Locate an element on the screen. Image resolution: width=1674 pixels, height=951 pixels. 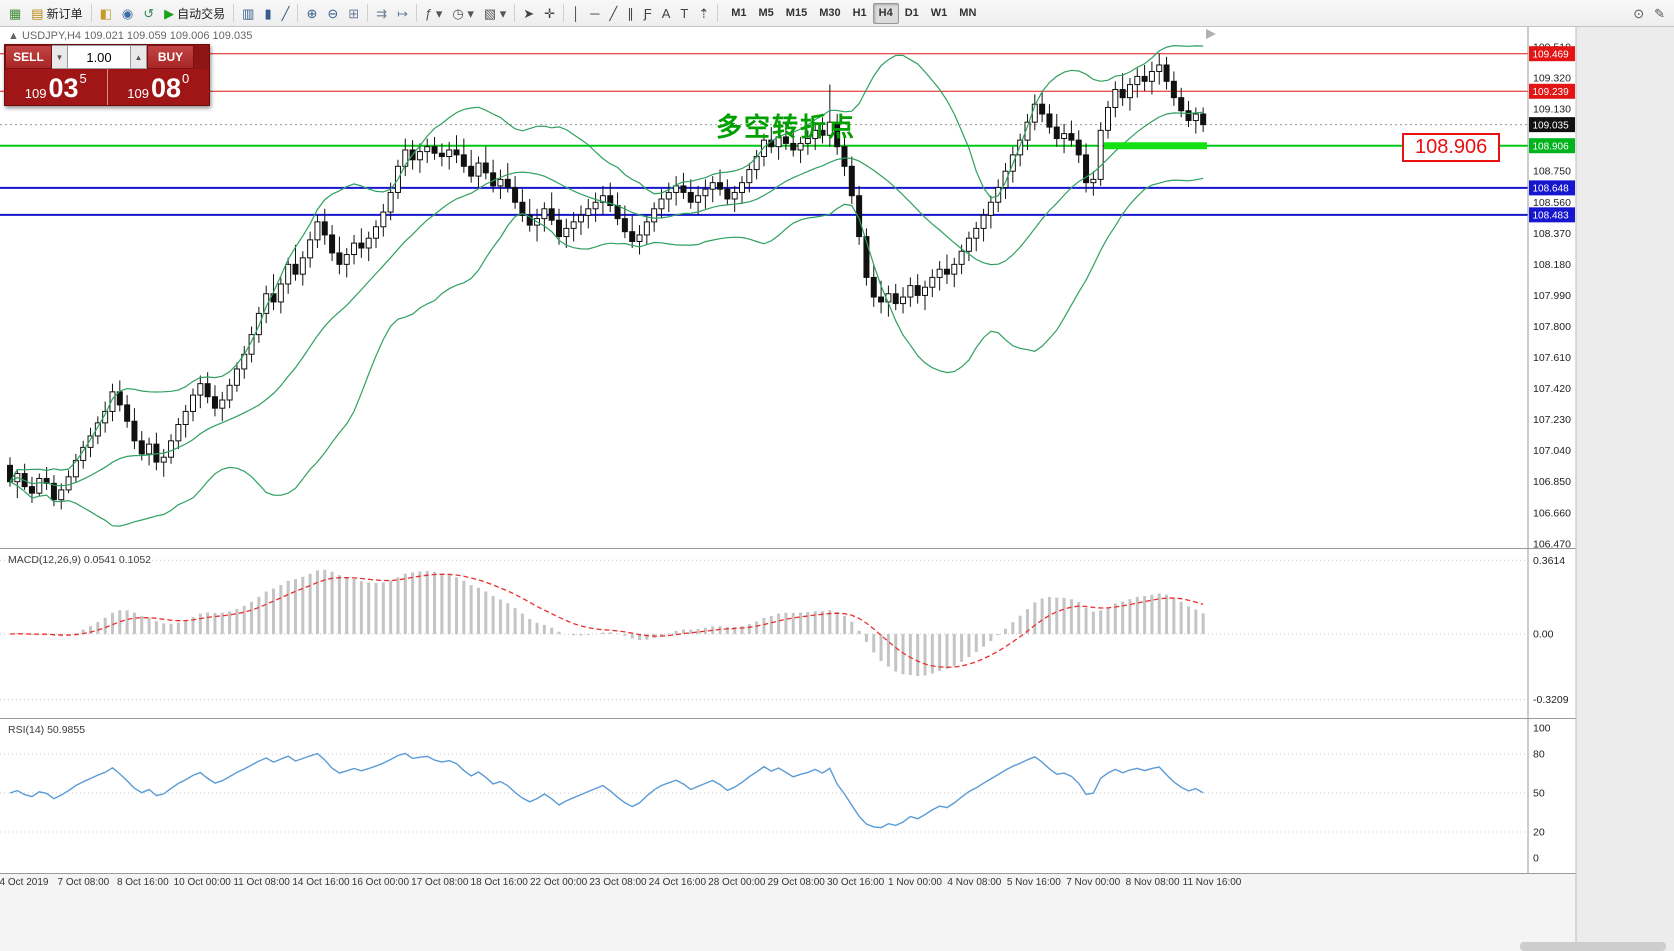
new-order-button-label: 新订单 is located at coordinates (64, 13).